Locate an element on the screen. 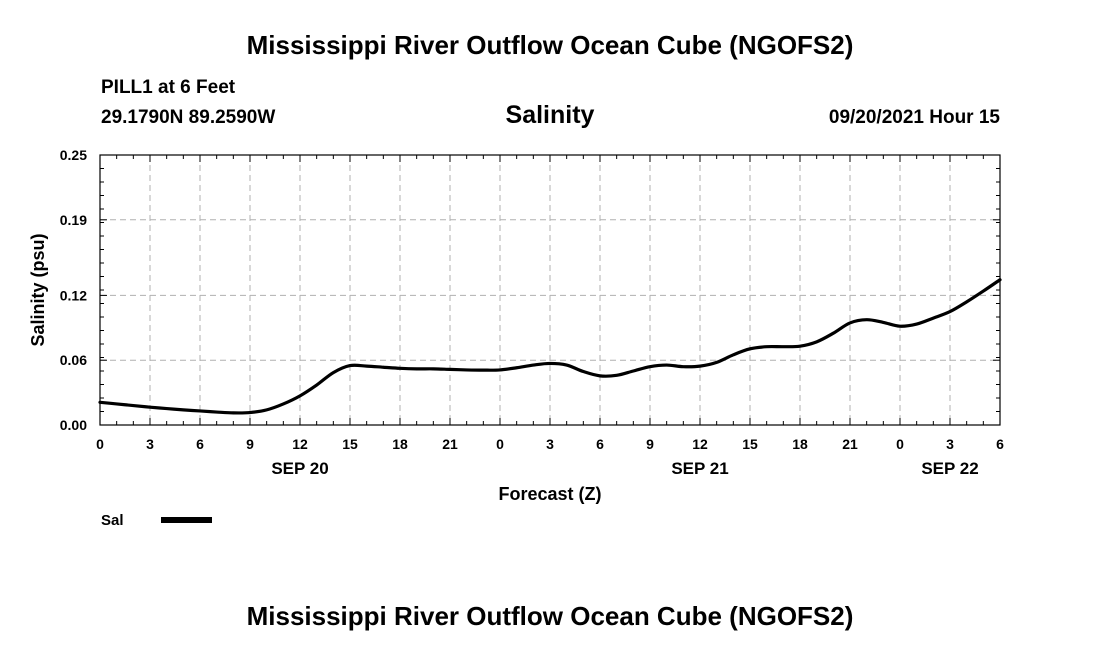 The width and height of the screenshot is (1100, 650). variable-label: Salinity is located at coordinates (550, 115).